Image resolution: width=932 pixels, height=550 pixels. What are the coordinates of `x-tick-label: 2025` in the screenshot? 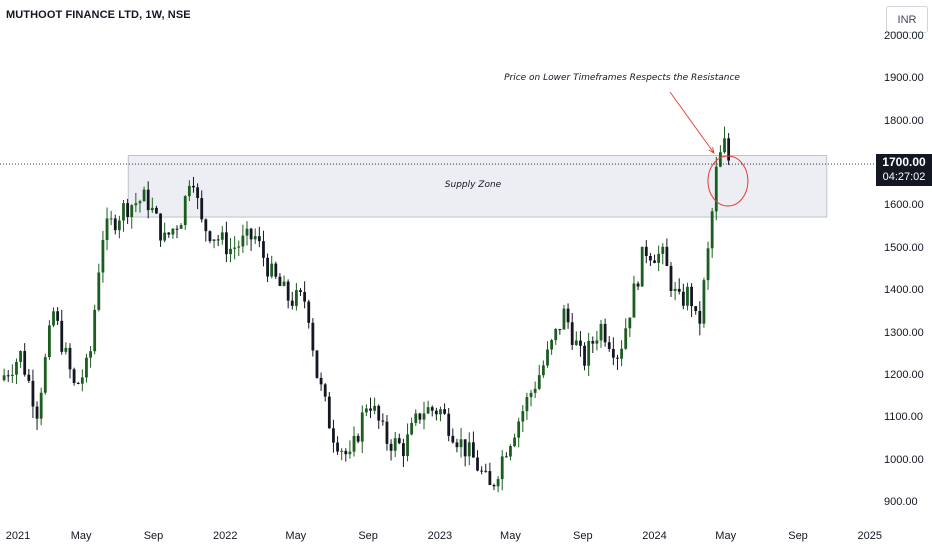 It's located at (870, 536).